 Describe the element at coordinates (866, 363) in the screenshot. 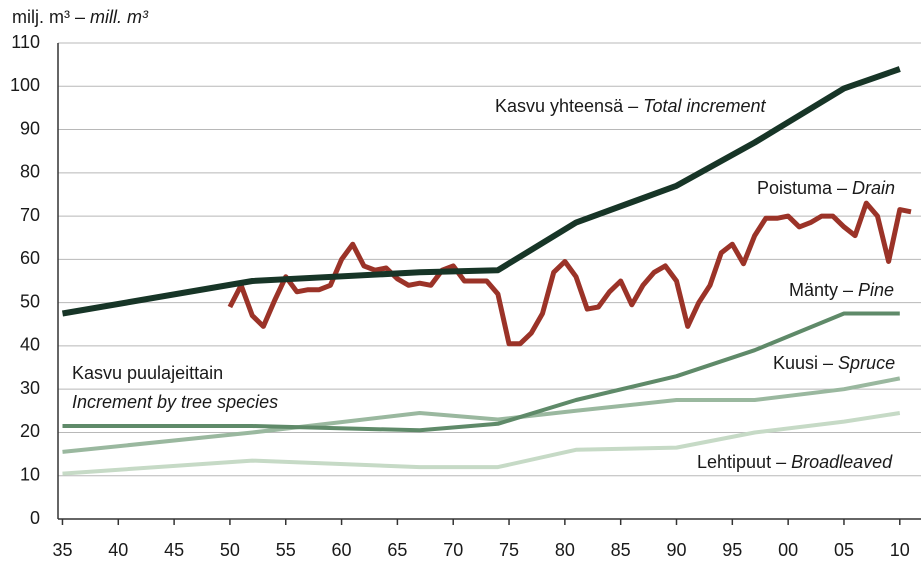

I see `series-label-en: Spruce` at that location.